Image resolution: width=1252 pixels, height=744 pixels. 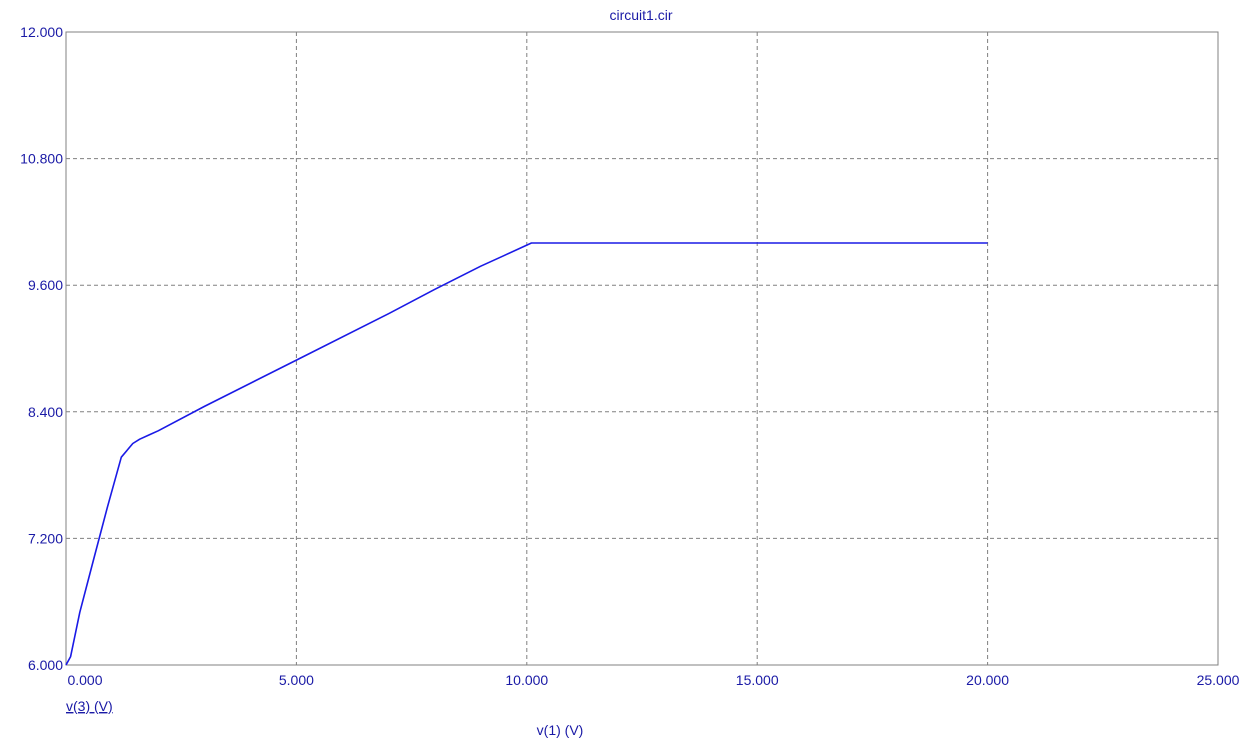 I want to click on y-axis-label: v(3) (V), so click(x=89, y=706).